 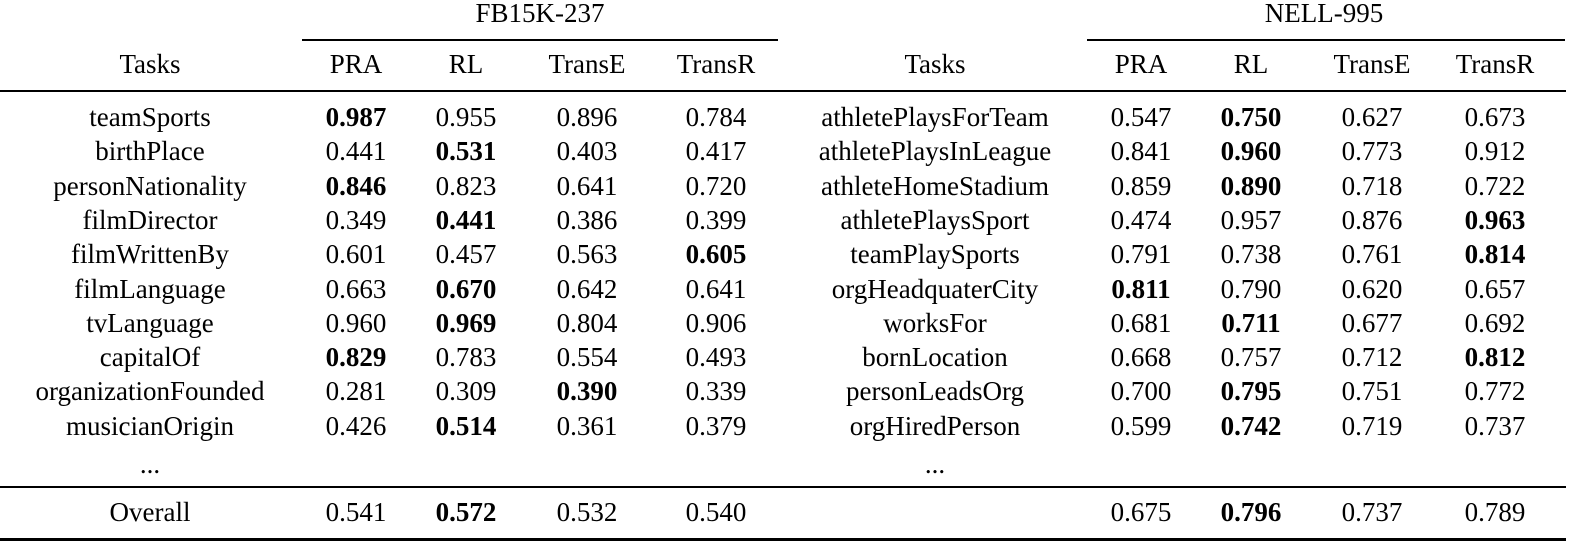 I want to click on score-cell: 0.790, so click(x=1251, y=288).